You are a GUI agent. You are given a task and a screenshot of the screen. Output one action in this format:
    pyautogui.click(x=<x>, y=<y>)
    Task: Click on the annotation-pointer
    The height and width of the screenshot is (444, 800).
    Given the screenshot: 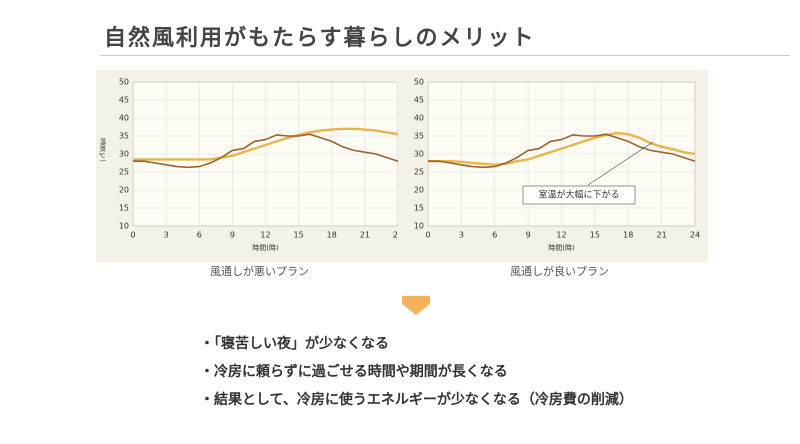 What is the action you would take?
    pyautogui.click(x=620, y=163)
    